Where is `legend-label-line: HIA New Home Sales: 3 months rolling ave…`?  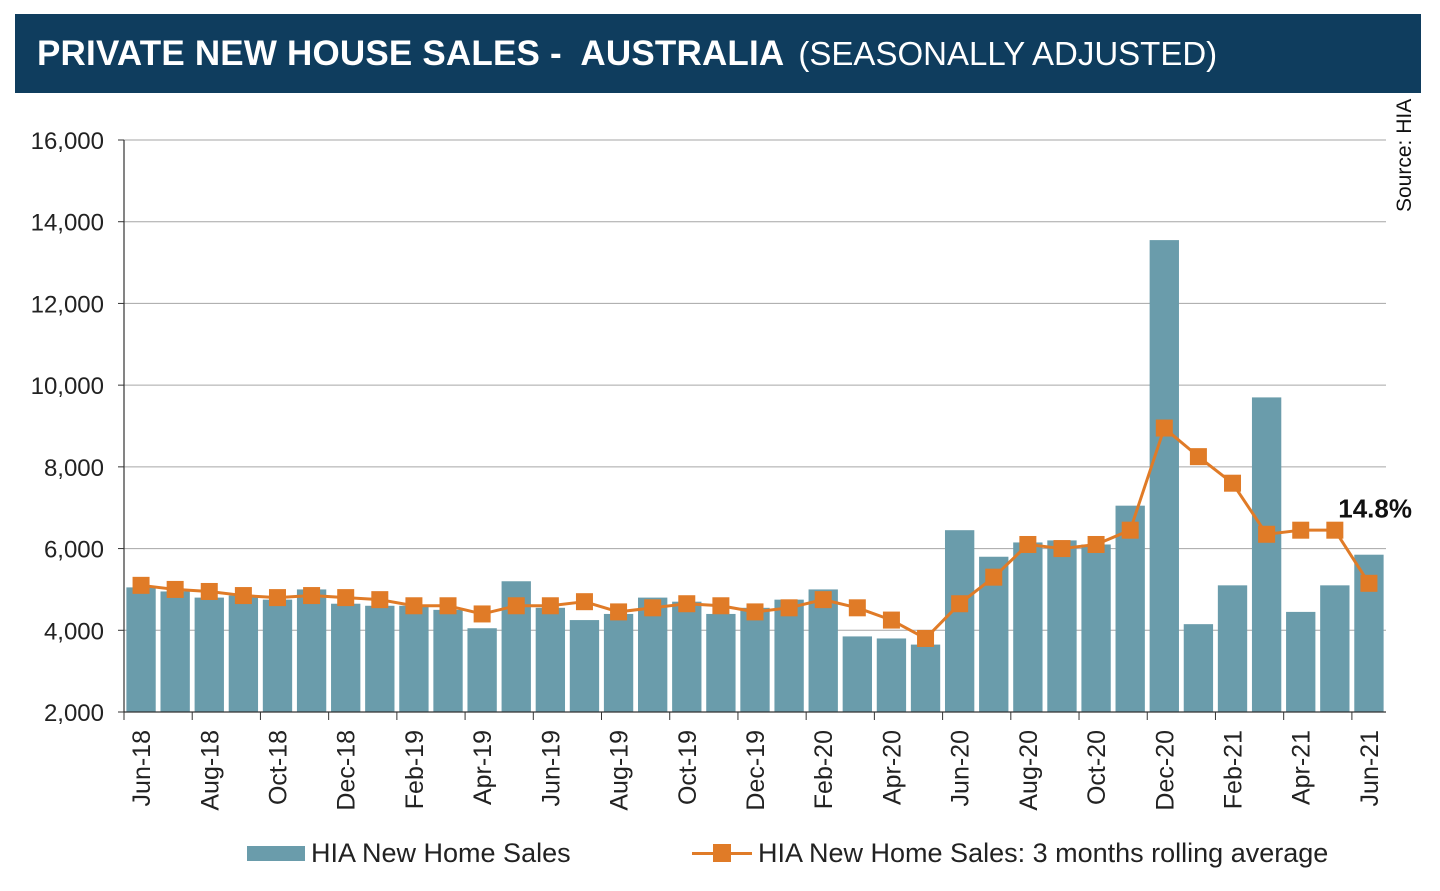
legend-label-line: HIA New Home Sales: 3 months rolling ave… is located at coordinates (1043, 852).